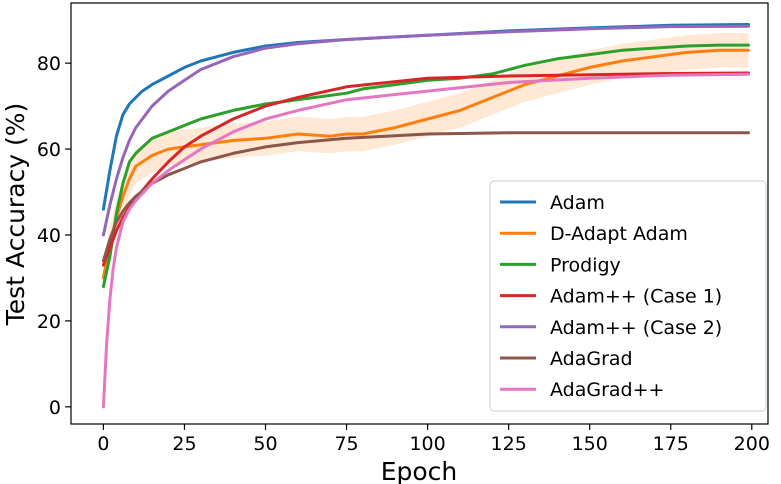 The width and height of the screenshot is (781, 484). I want to click on x-tick-label: 75, so click(346, 444).